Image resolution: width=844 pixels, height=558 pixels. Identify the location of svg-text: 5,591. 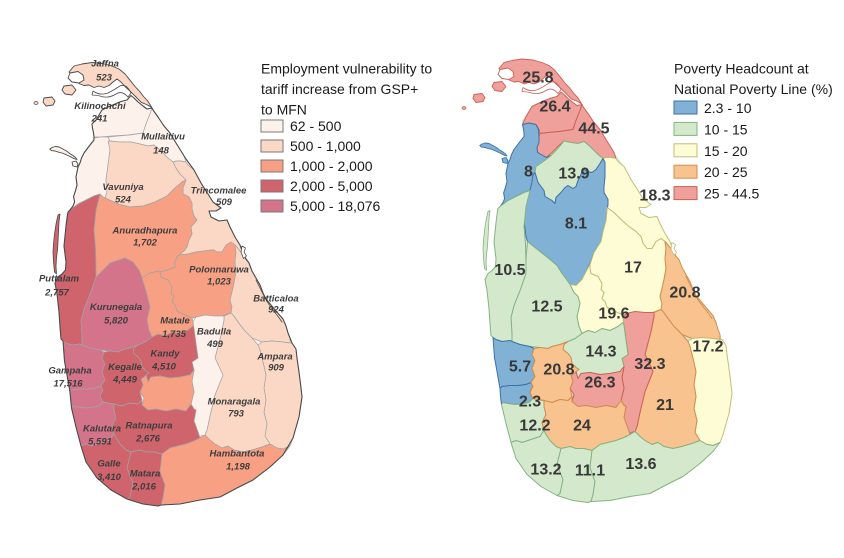
(100, 441).